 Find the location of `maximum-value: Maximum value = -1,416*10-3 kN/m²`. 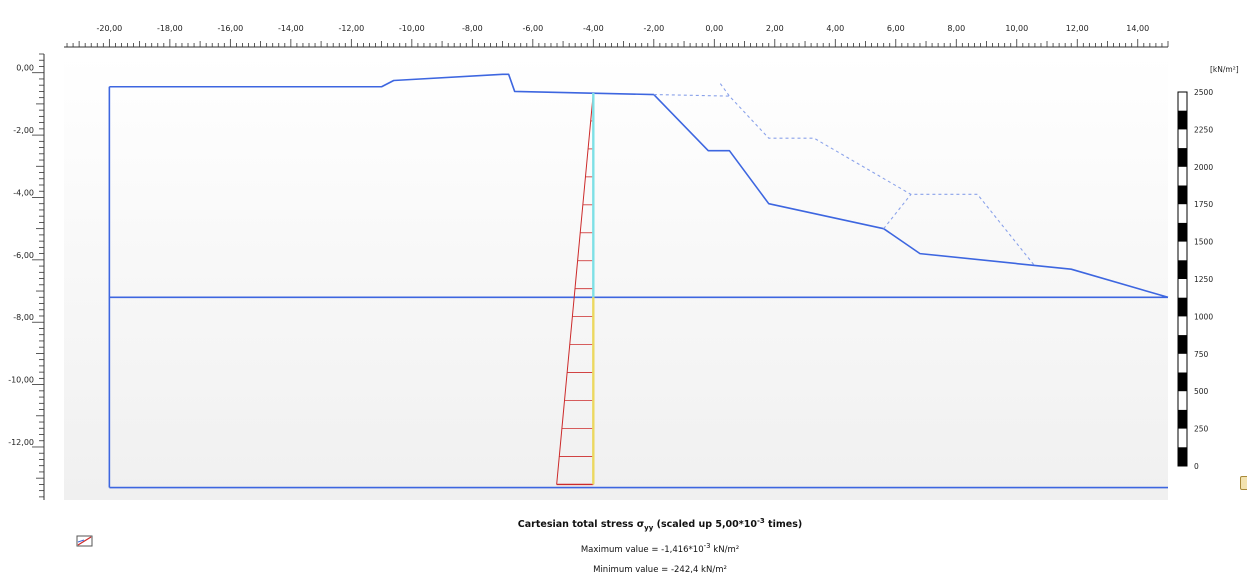

maximum-value: Maximum value = -1,416*10-3 kN/m² is located at coordinates (660, 548).